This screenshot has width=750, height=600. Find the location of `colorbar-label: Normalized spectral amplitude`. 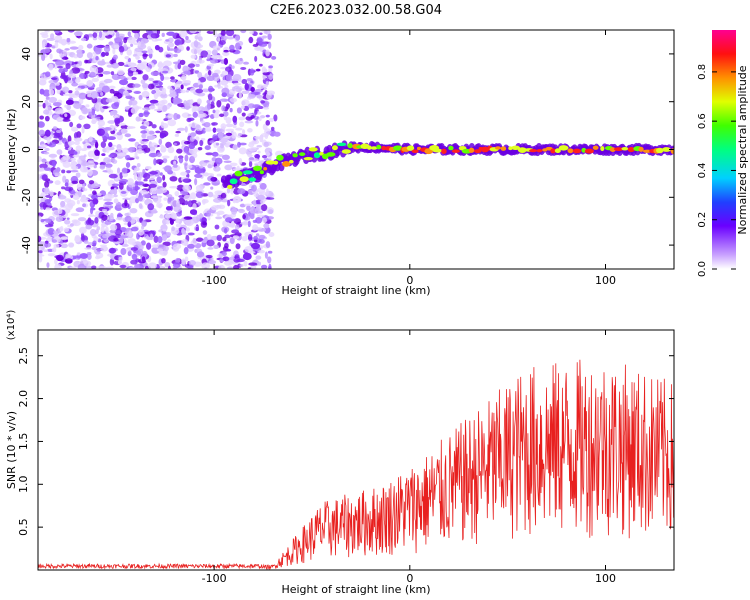

colorbar-label: Normalized spectral amplitude is located at coordinates (742, 149).